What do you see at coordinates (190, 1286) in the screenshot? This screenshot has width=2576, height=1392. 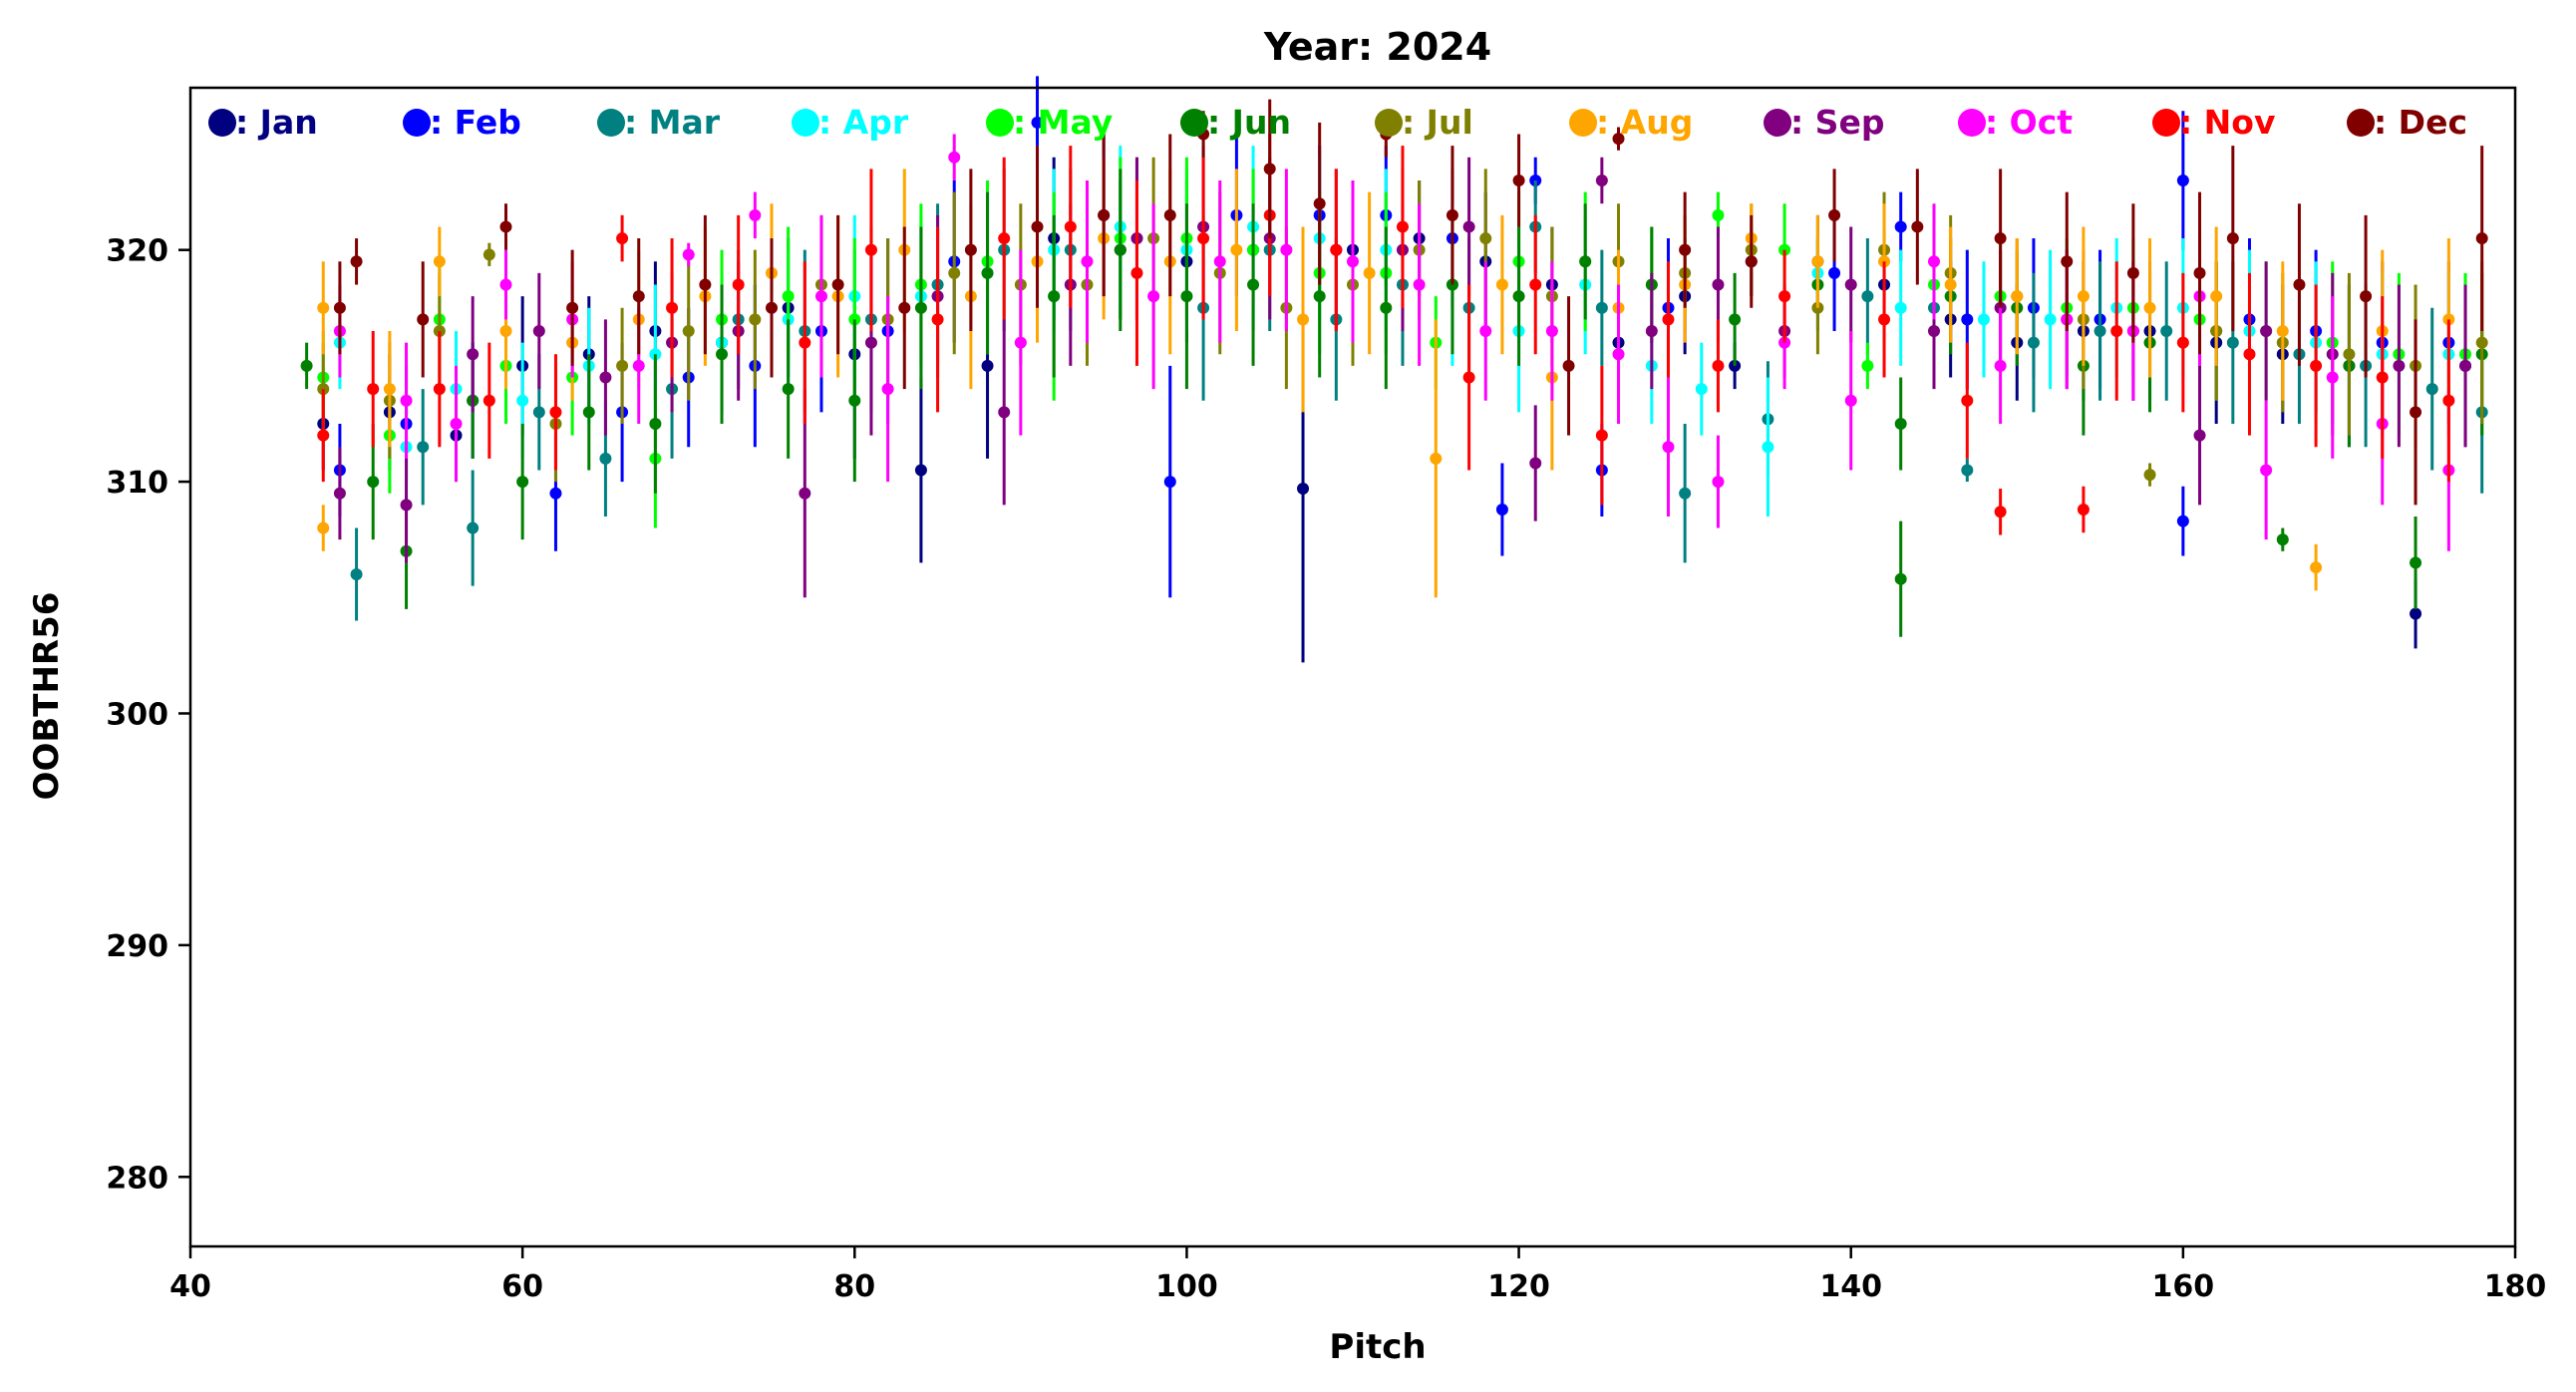 I see `x-tick-label: 40` at bounding box center [190, 1286].